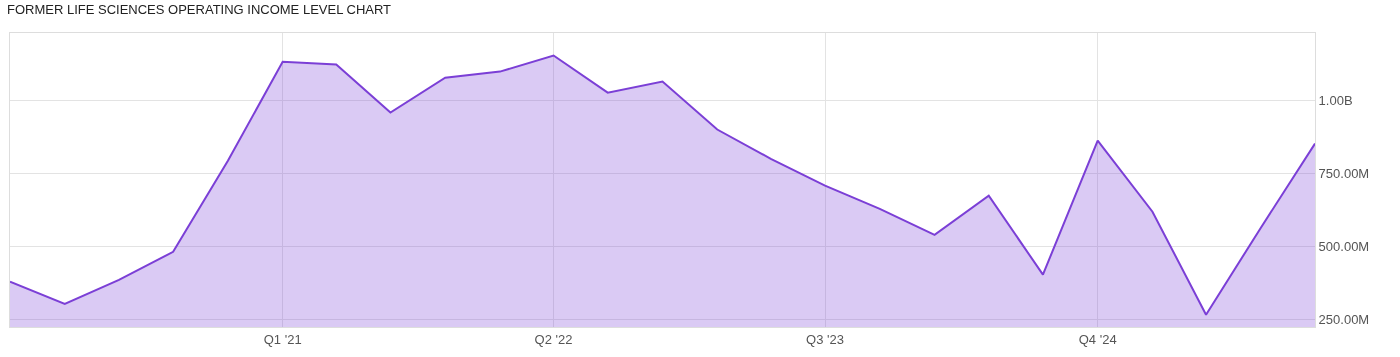  I want to click on y-tick-label: 750.00M, so click(1344, 173).